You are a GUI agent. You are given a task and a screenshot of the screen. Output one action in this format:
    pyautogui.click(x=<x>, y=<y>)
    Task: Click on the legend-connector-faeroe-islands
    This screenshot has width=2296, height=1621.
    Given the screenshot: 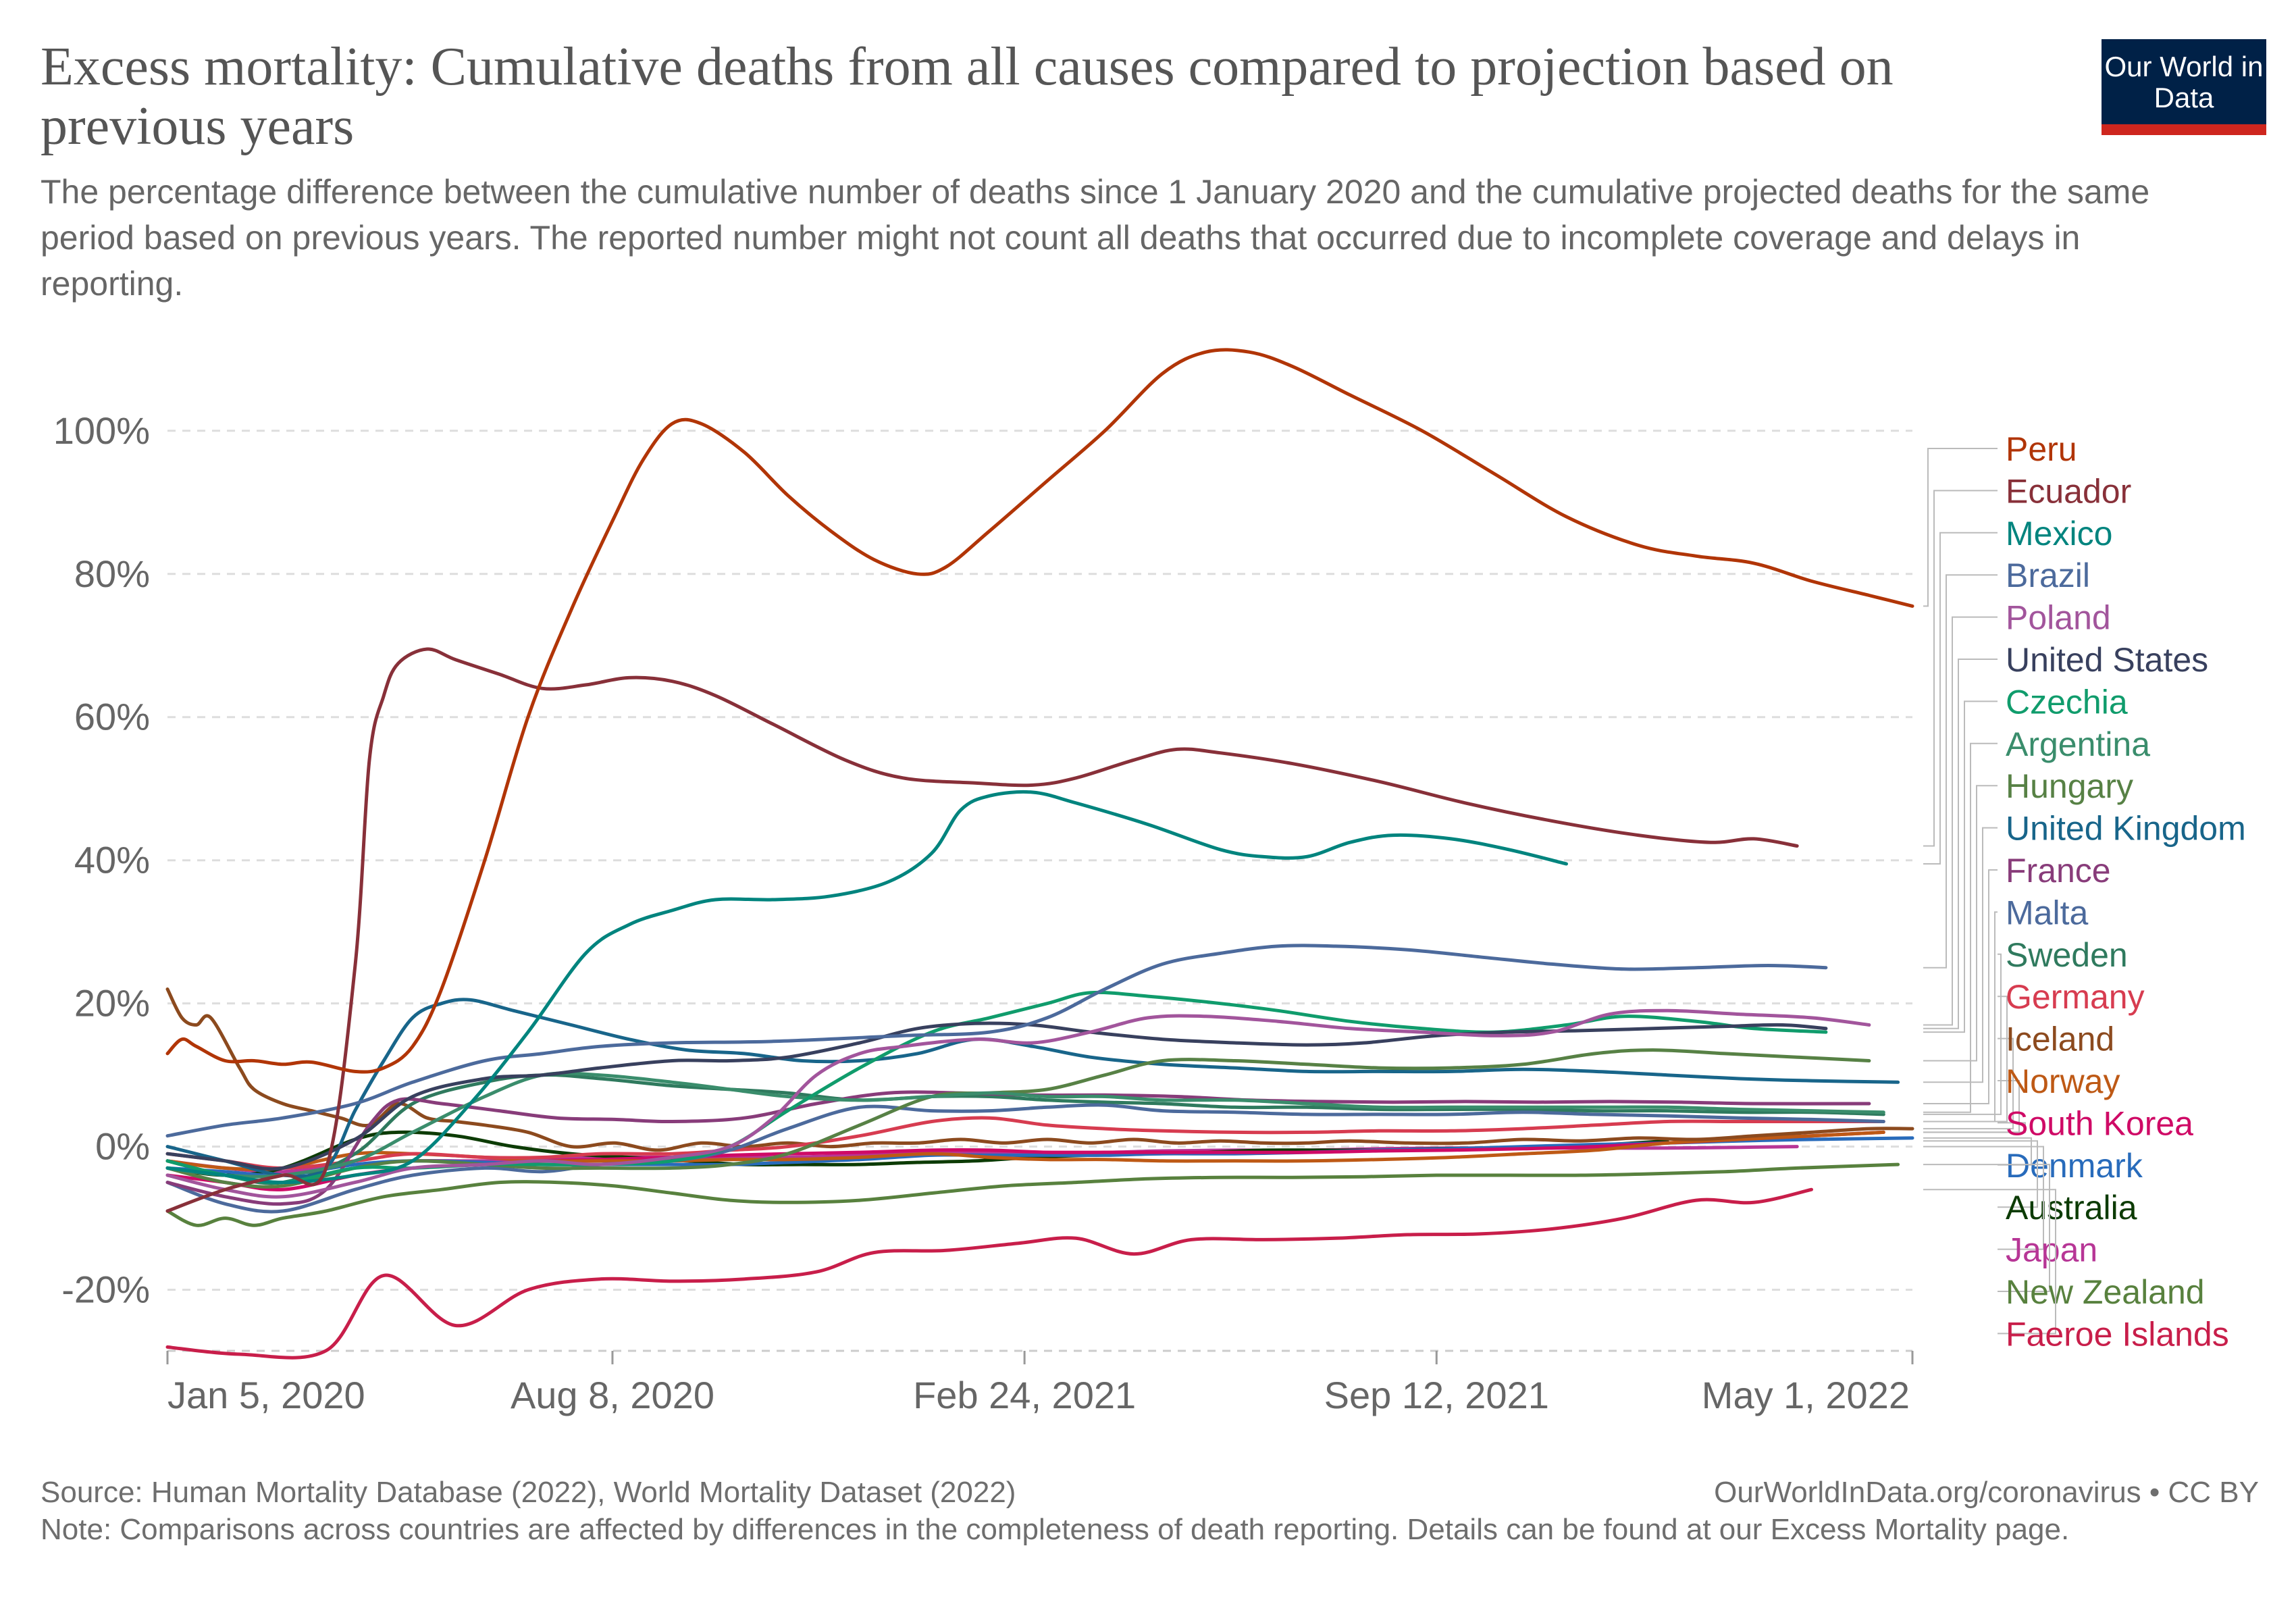 What is the action you would take?
    pyautogui.click(x=1989, y=1262)
    